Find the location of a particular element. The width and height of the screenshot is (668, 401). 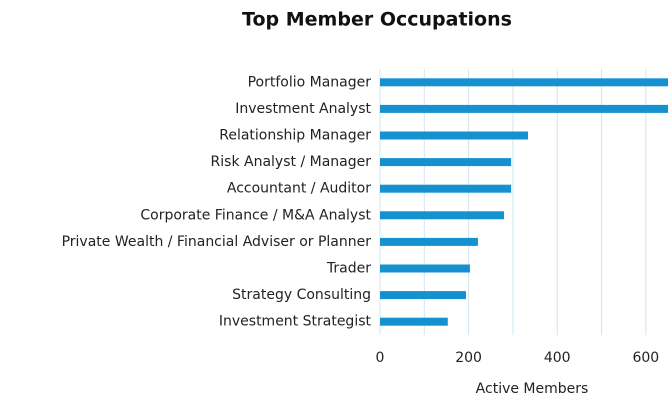

x-tick-label: 600 is located at coordinates (645, 358).